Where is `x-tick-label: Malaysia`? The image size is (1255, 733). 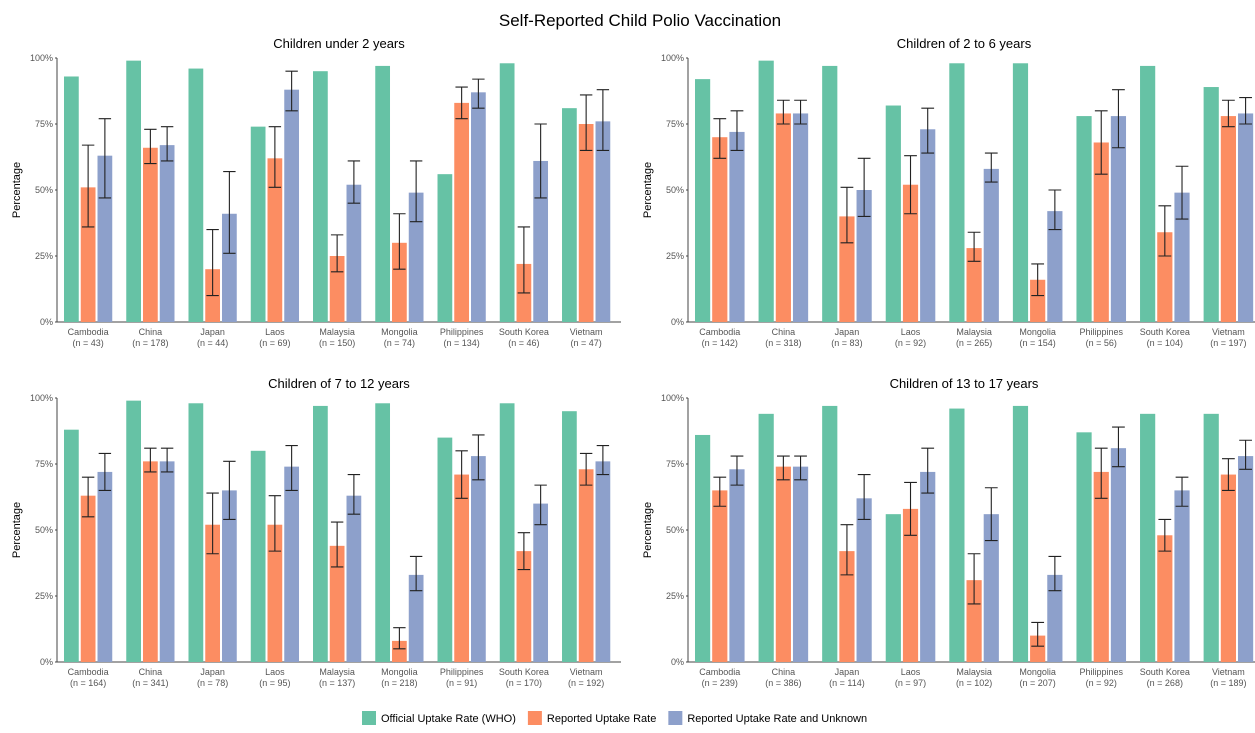 x-tick-label: Malaysia is located at coordinates (337, 672).